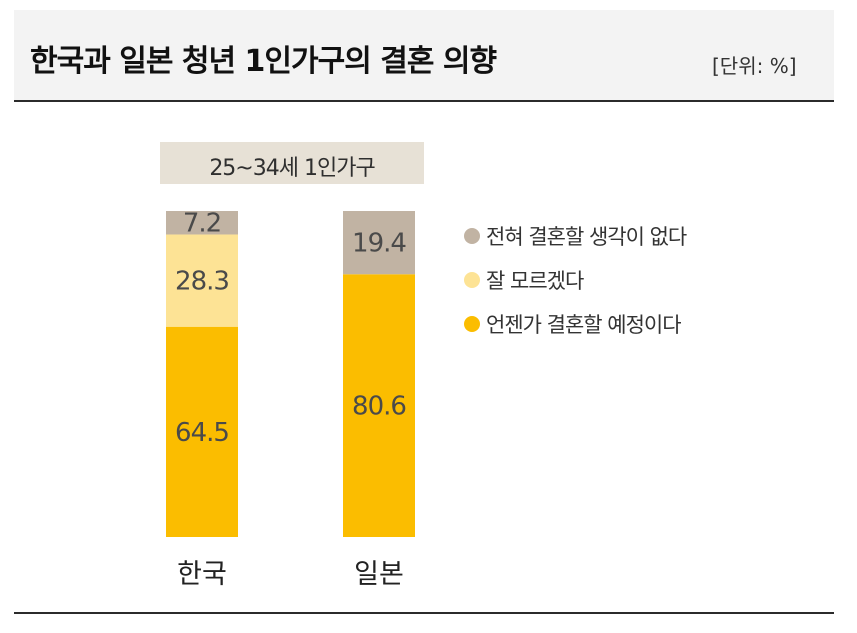 This screenshot has height=633, width=857. What do you see at coordinates (754, 66) in the screenshot?
I see `unit-label: [단위: %]` at bounding box center [754, 66].